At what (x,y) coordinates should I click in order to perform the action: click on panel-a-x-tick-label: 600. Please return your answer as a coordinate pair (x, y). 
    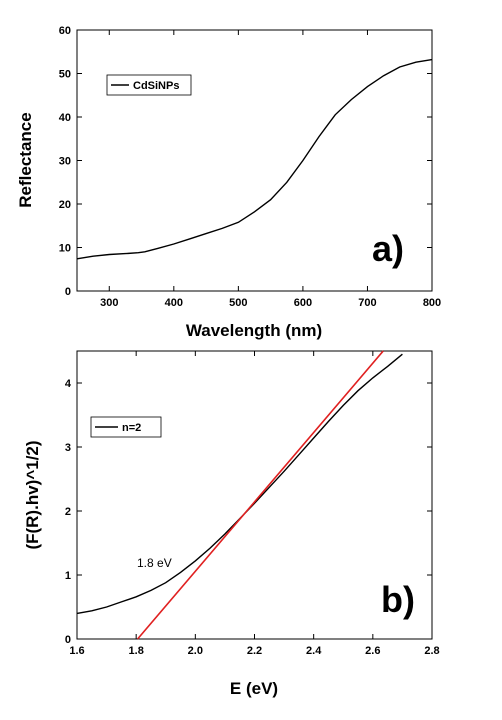
    Looking at the image, I should click on (303, 303).